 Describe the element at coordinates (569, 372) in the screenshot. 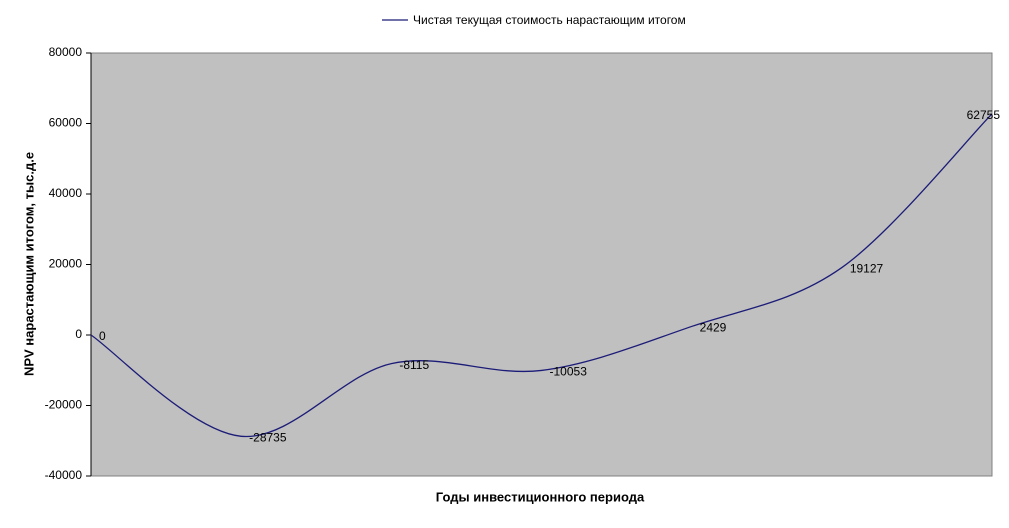

I see `data-label: -10053` at that location.